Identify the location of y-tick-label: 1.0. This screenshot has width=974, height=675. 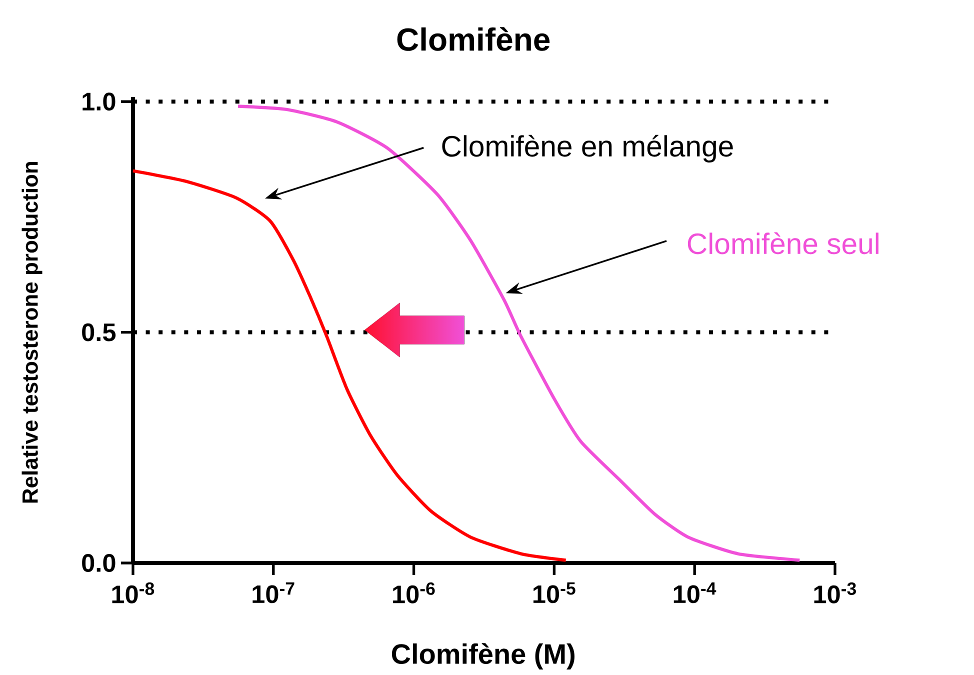
(99, 101).